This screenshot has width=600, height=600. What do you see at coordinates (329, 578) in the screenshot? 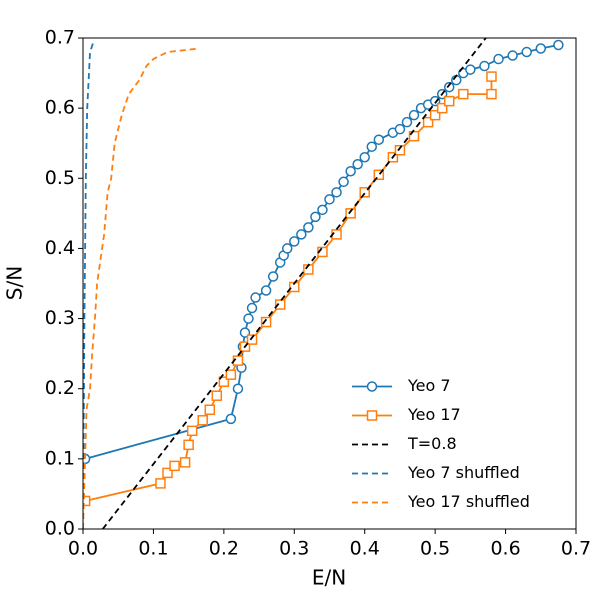
I see `x-axis-label: E/N` at bounding box center [329, 578].